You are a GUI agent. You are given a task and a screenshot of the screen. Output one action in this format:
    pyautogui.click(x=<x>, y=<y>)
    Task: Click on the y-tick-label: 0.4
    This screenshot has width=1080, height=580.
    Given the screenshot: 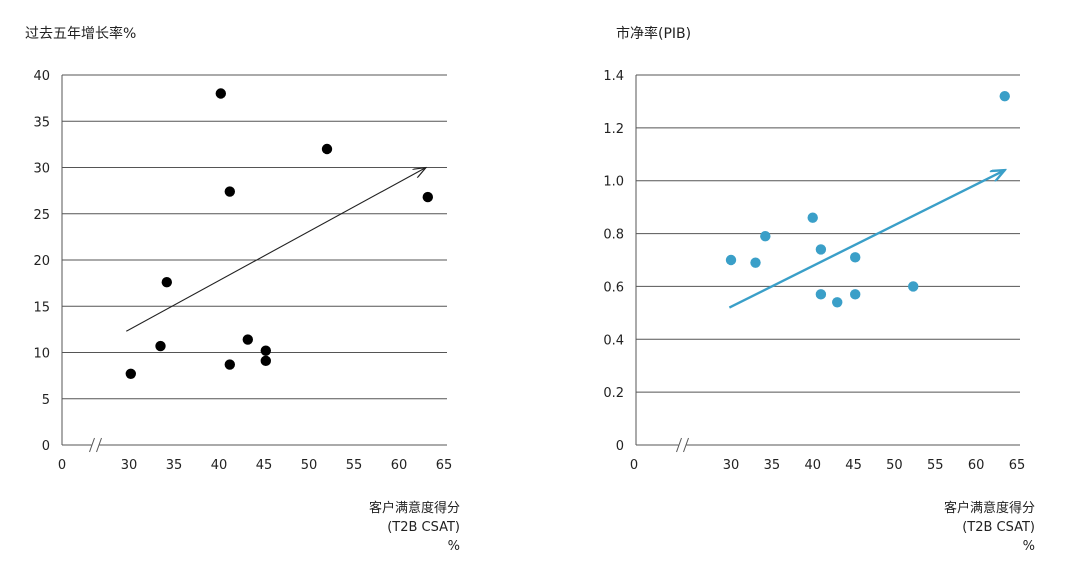 What is the action you would take?
    pyautogui.click(x=613, y=340)
    